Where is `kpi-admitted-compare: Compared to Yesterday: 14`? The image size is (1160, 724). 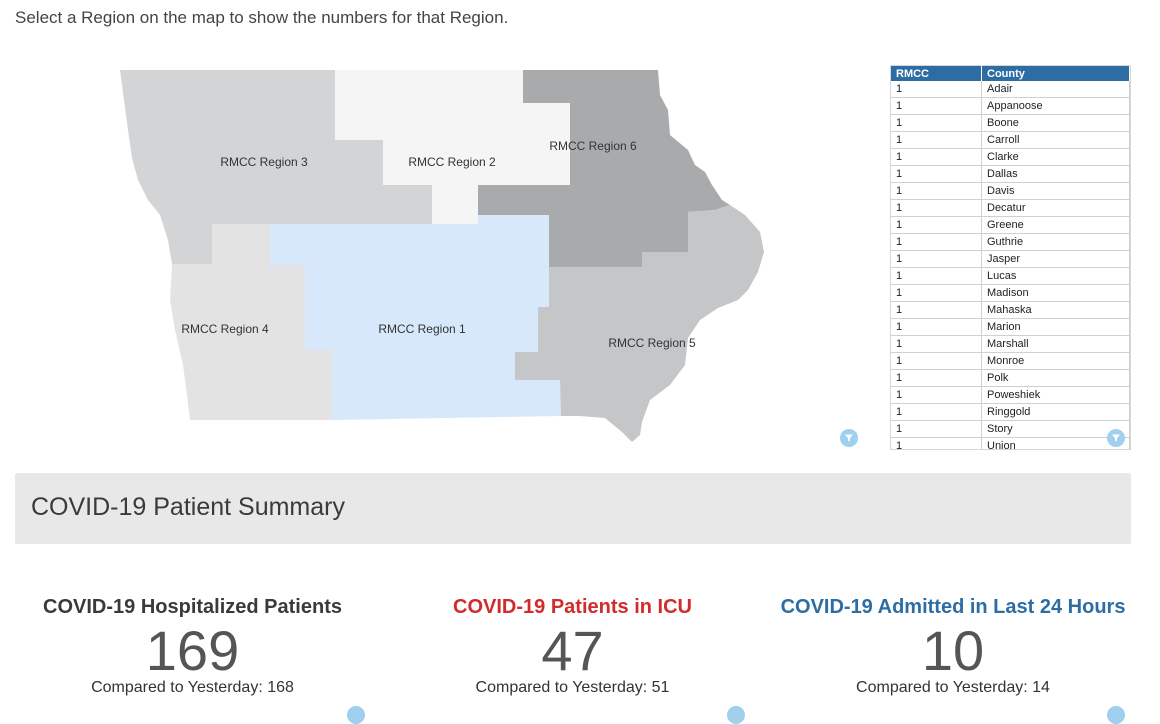 kpi-admitted-compare: Compared to Yesterday: 14 is located at coordinates (953, 687).